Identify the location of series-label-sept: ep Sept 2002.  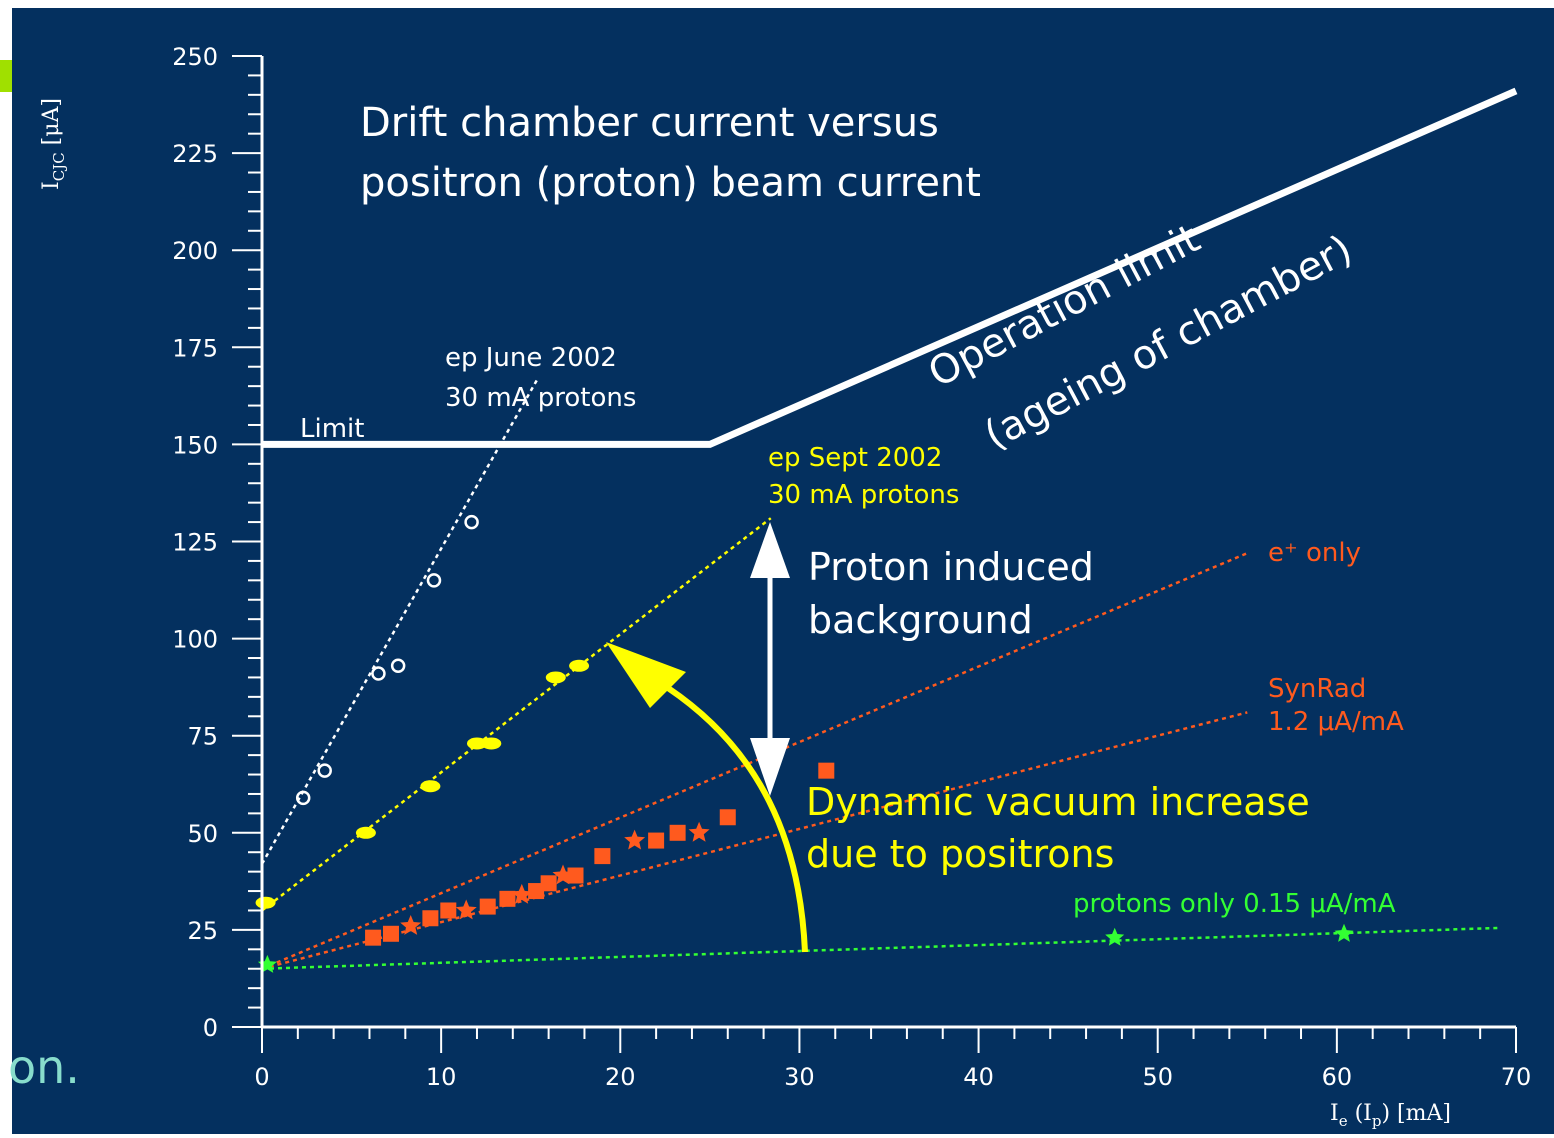
(855, 458).